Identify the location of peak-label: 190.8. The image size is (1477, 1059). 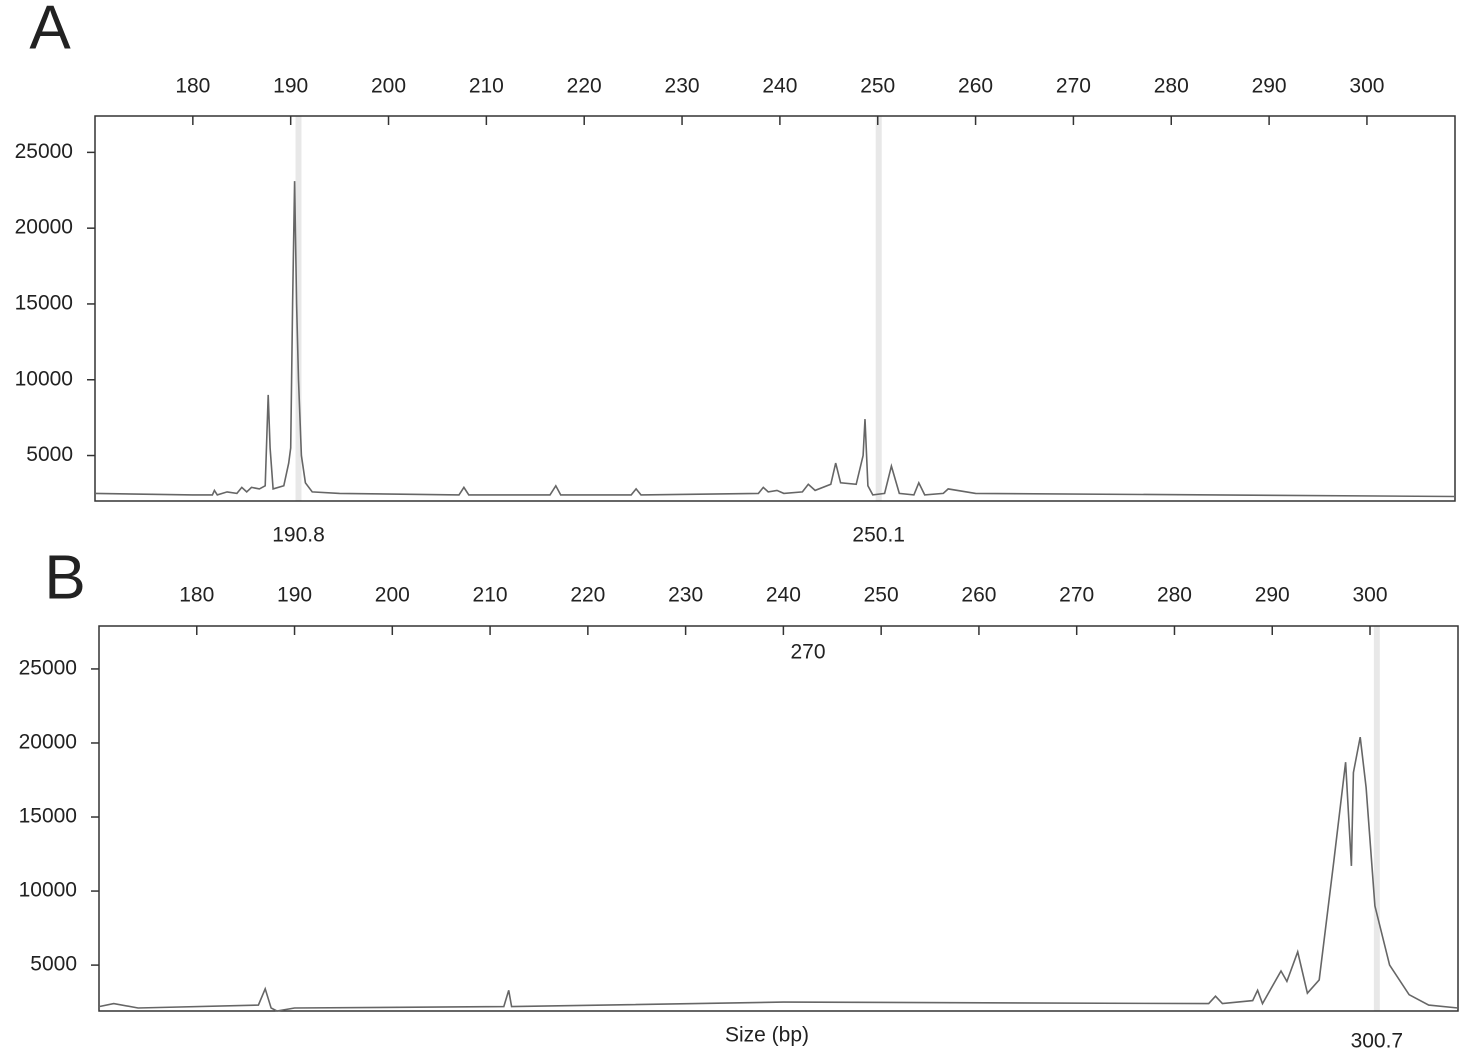
(298, 535).